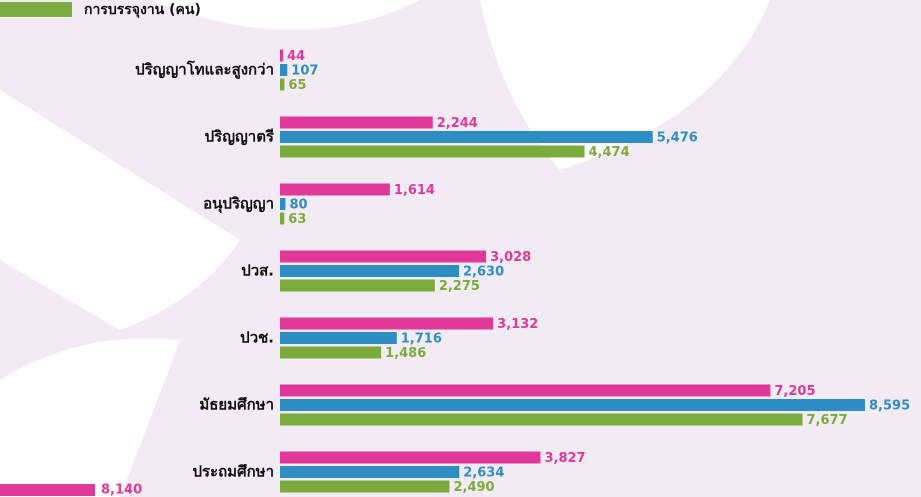  I want to click on value-label: 7,205, so click(794, 391).